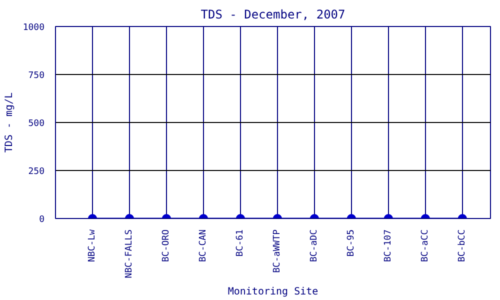 Image resolution: width=500 pixels, height=300 pixels. Describe the element at coordinates (240, 243) in the screenshot. I see `x-tick-label: BC-61` at that location.